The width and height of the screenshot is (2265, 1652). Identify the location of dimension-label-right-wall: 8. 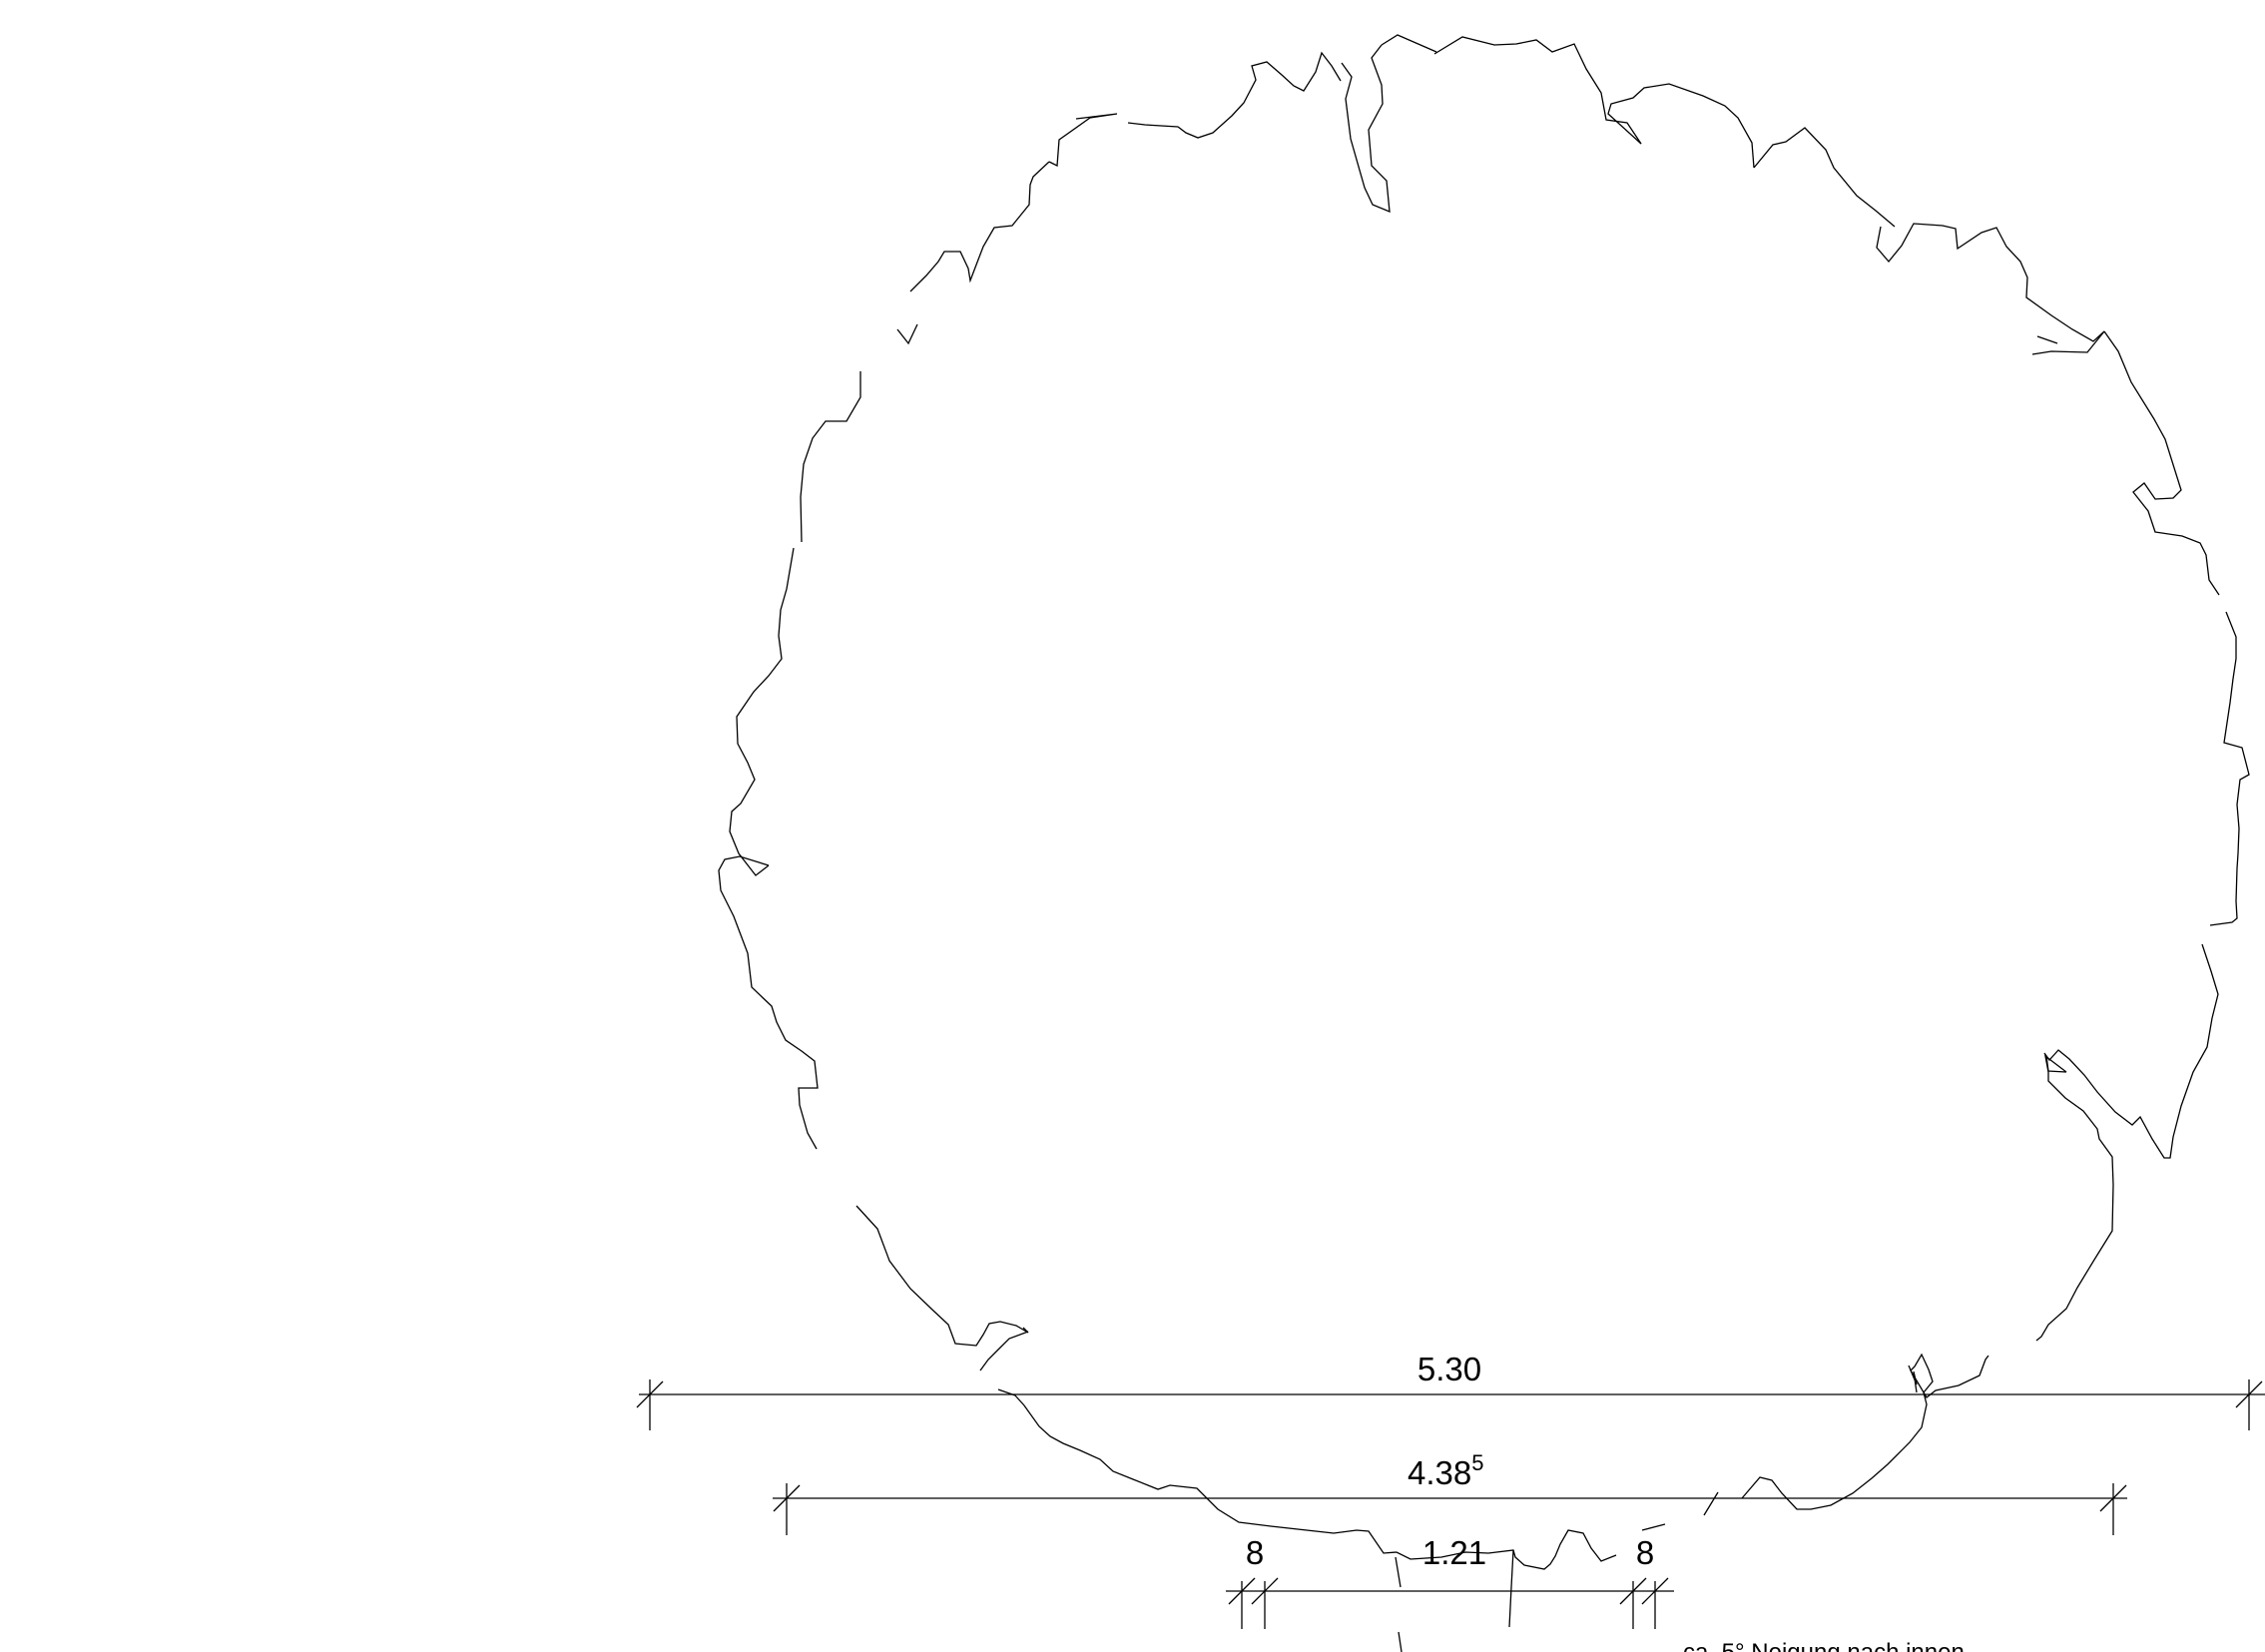
(1645, 1552).